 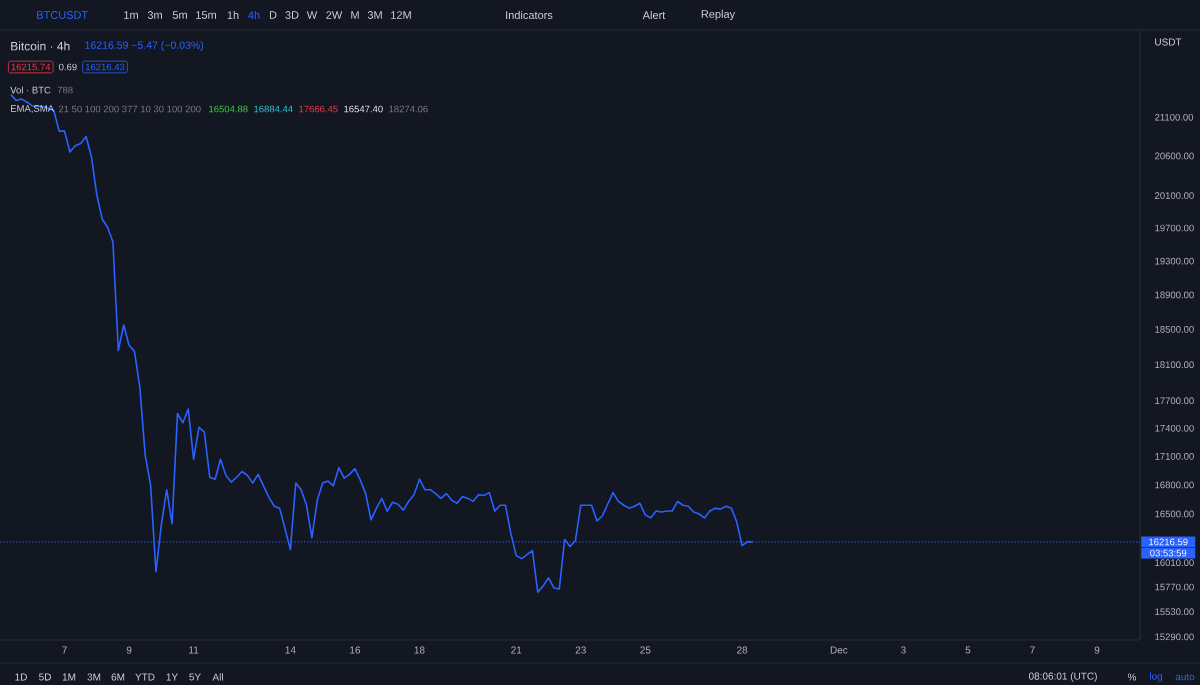 What do you see at coordinates (172, 677) in the screenshot?
I see `text: 1Y` at bounding box center [172, 677].